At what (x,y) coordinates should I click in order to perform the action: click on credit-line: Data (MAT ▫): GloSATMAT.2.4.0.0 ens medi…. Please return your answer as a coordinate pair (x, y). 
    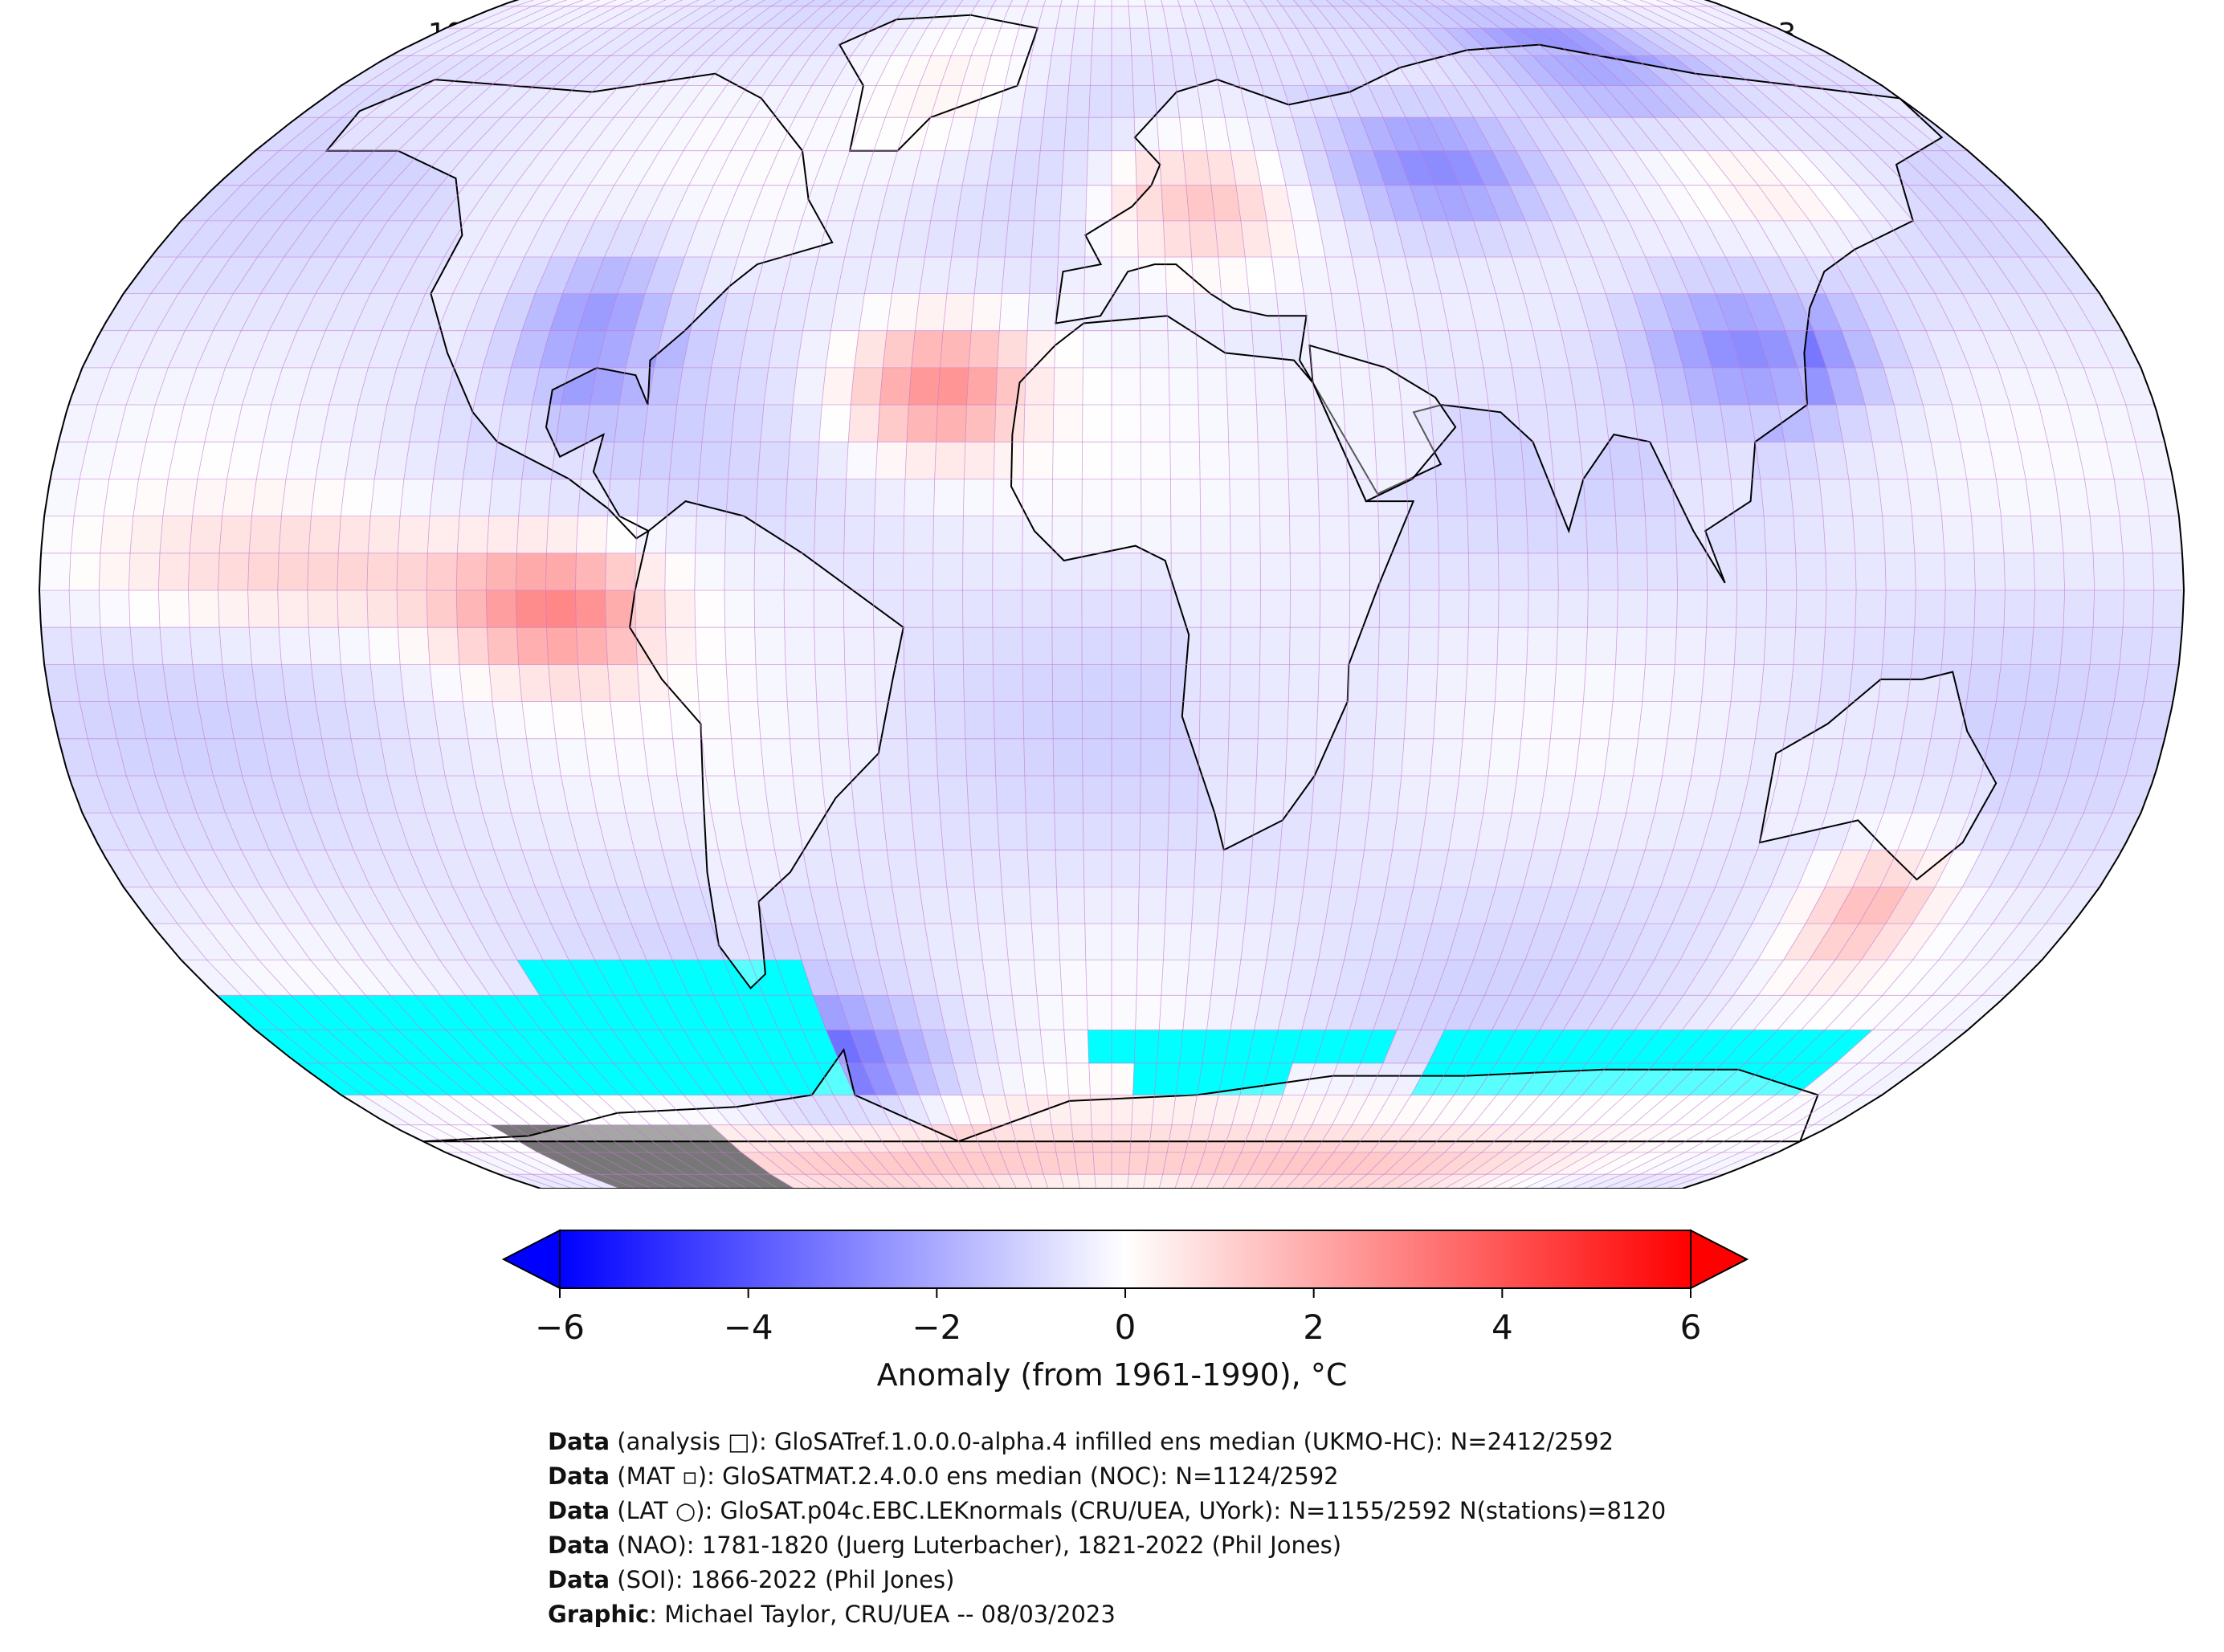
    Looking at the image, I should click on (943, 1476).